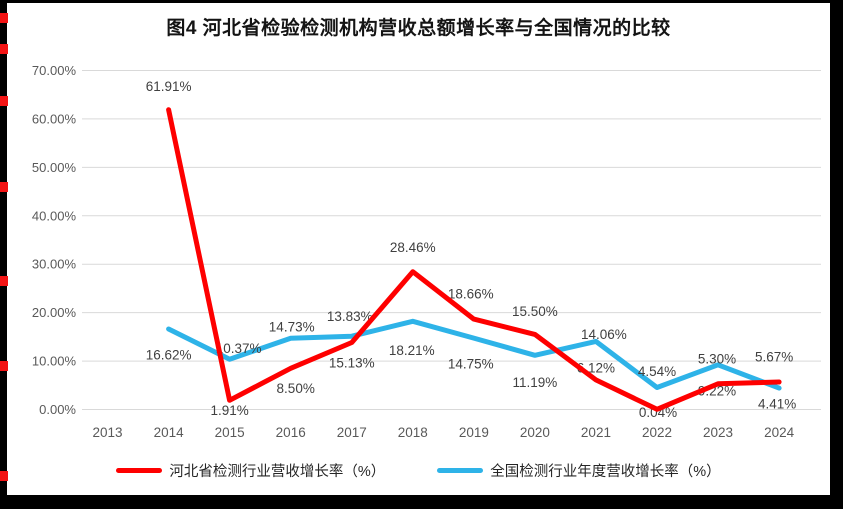 The width and height of the screenshot is (843, 509). What do you see at coordinates (54, 215) in the screenshot?
I see `y-tick-label: 40.00%` at bounding box center [54, 215].